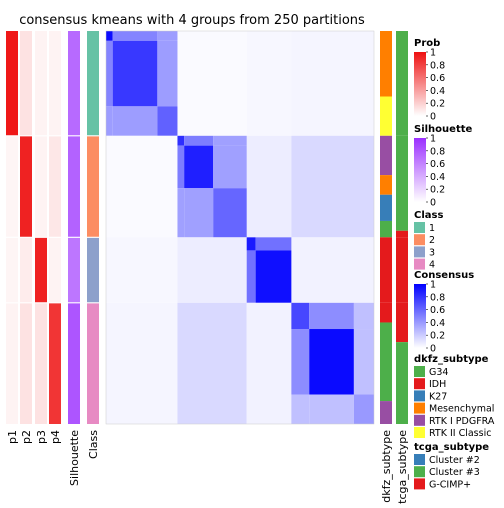 The height and width of the screenshot is (508, 504). What do you see at coordinates (428, 215) in the screenshot?
I see `legend-title-class: Class` at bounding box center [428, 215].